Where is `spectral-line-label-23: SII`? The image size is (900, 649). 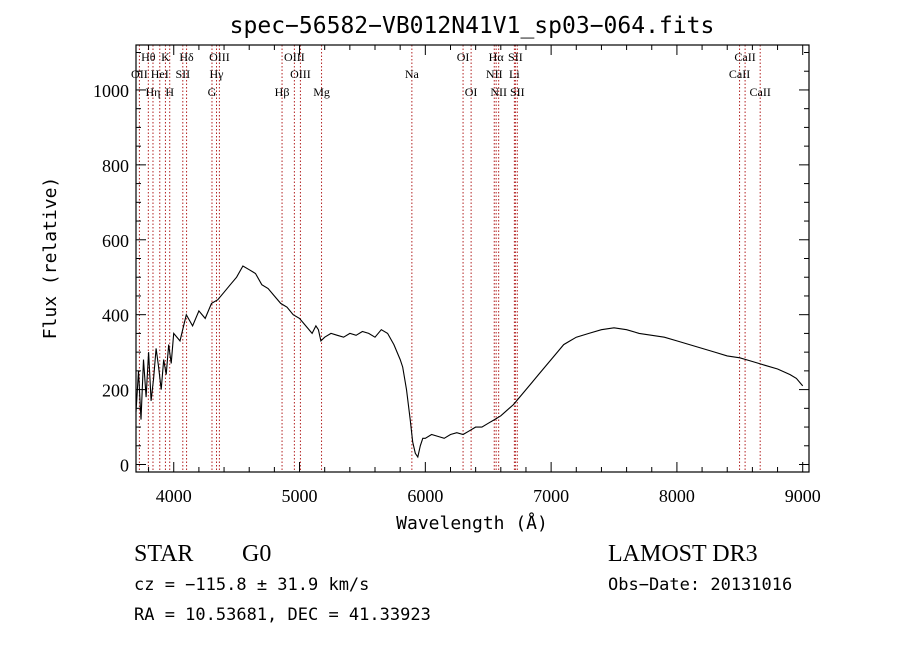 spectral-line-label-23: SII is located at coordinates (517, 92).